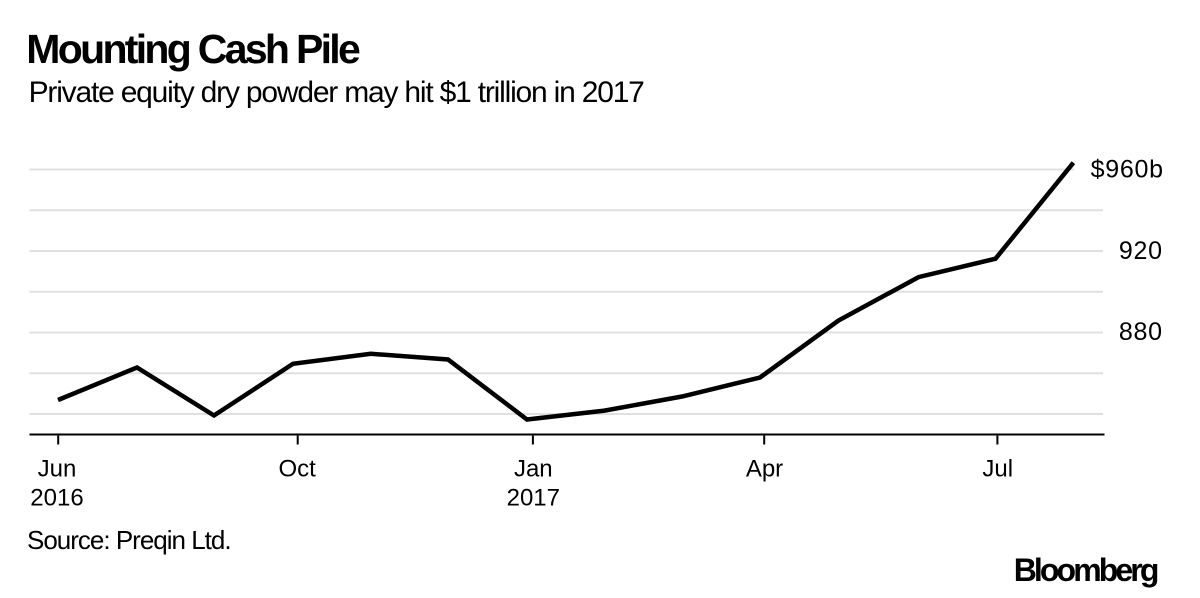 The width and height of the screenshot is (1200, 598). I want to click on svg-text: Jul, so click(997, 468).